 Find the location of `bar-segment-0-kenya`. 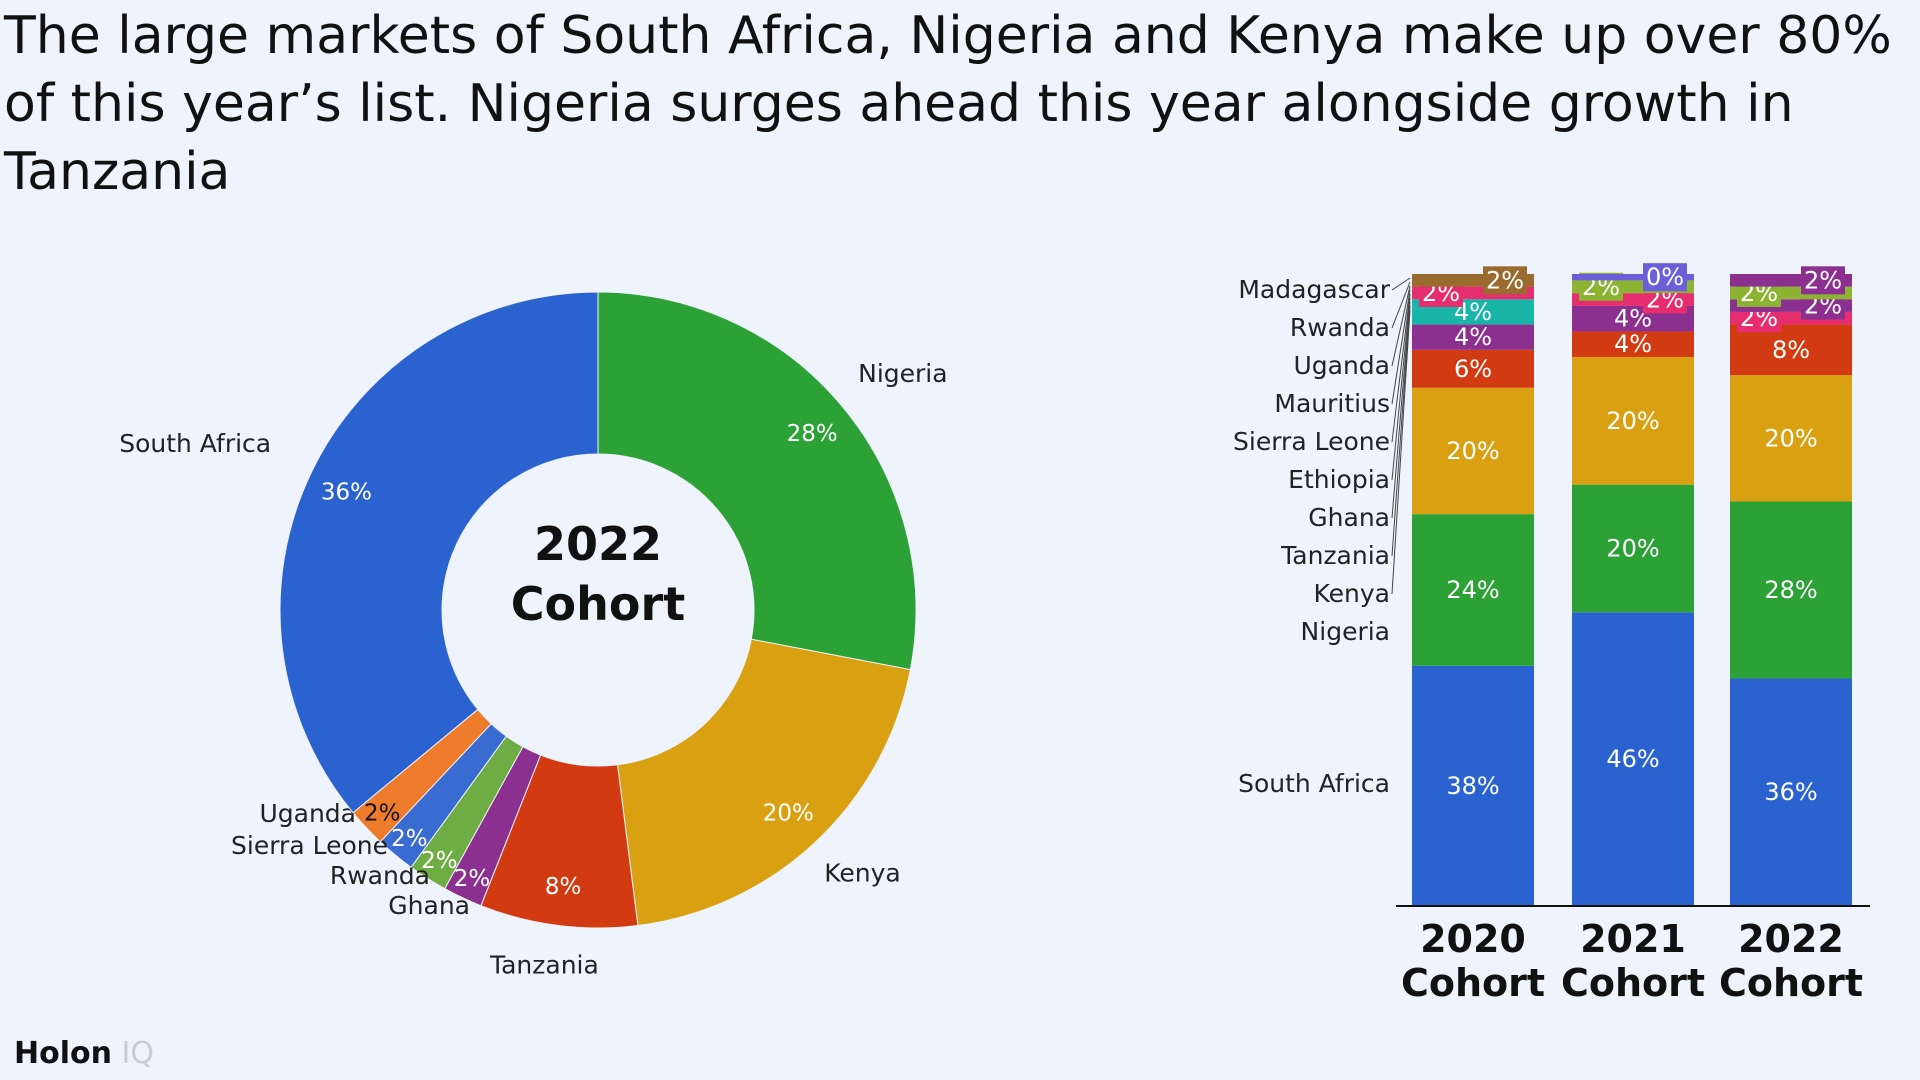

bar-segment-0-kenya is located at coordinates (1473, 451).